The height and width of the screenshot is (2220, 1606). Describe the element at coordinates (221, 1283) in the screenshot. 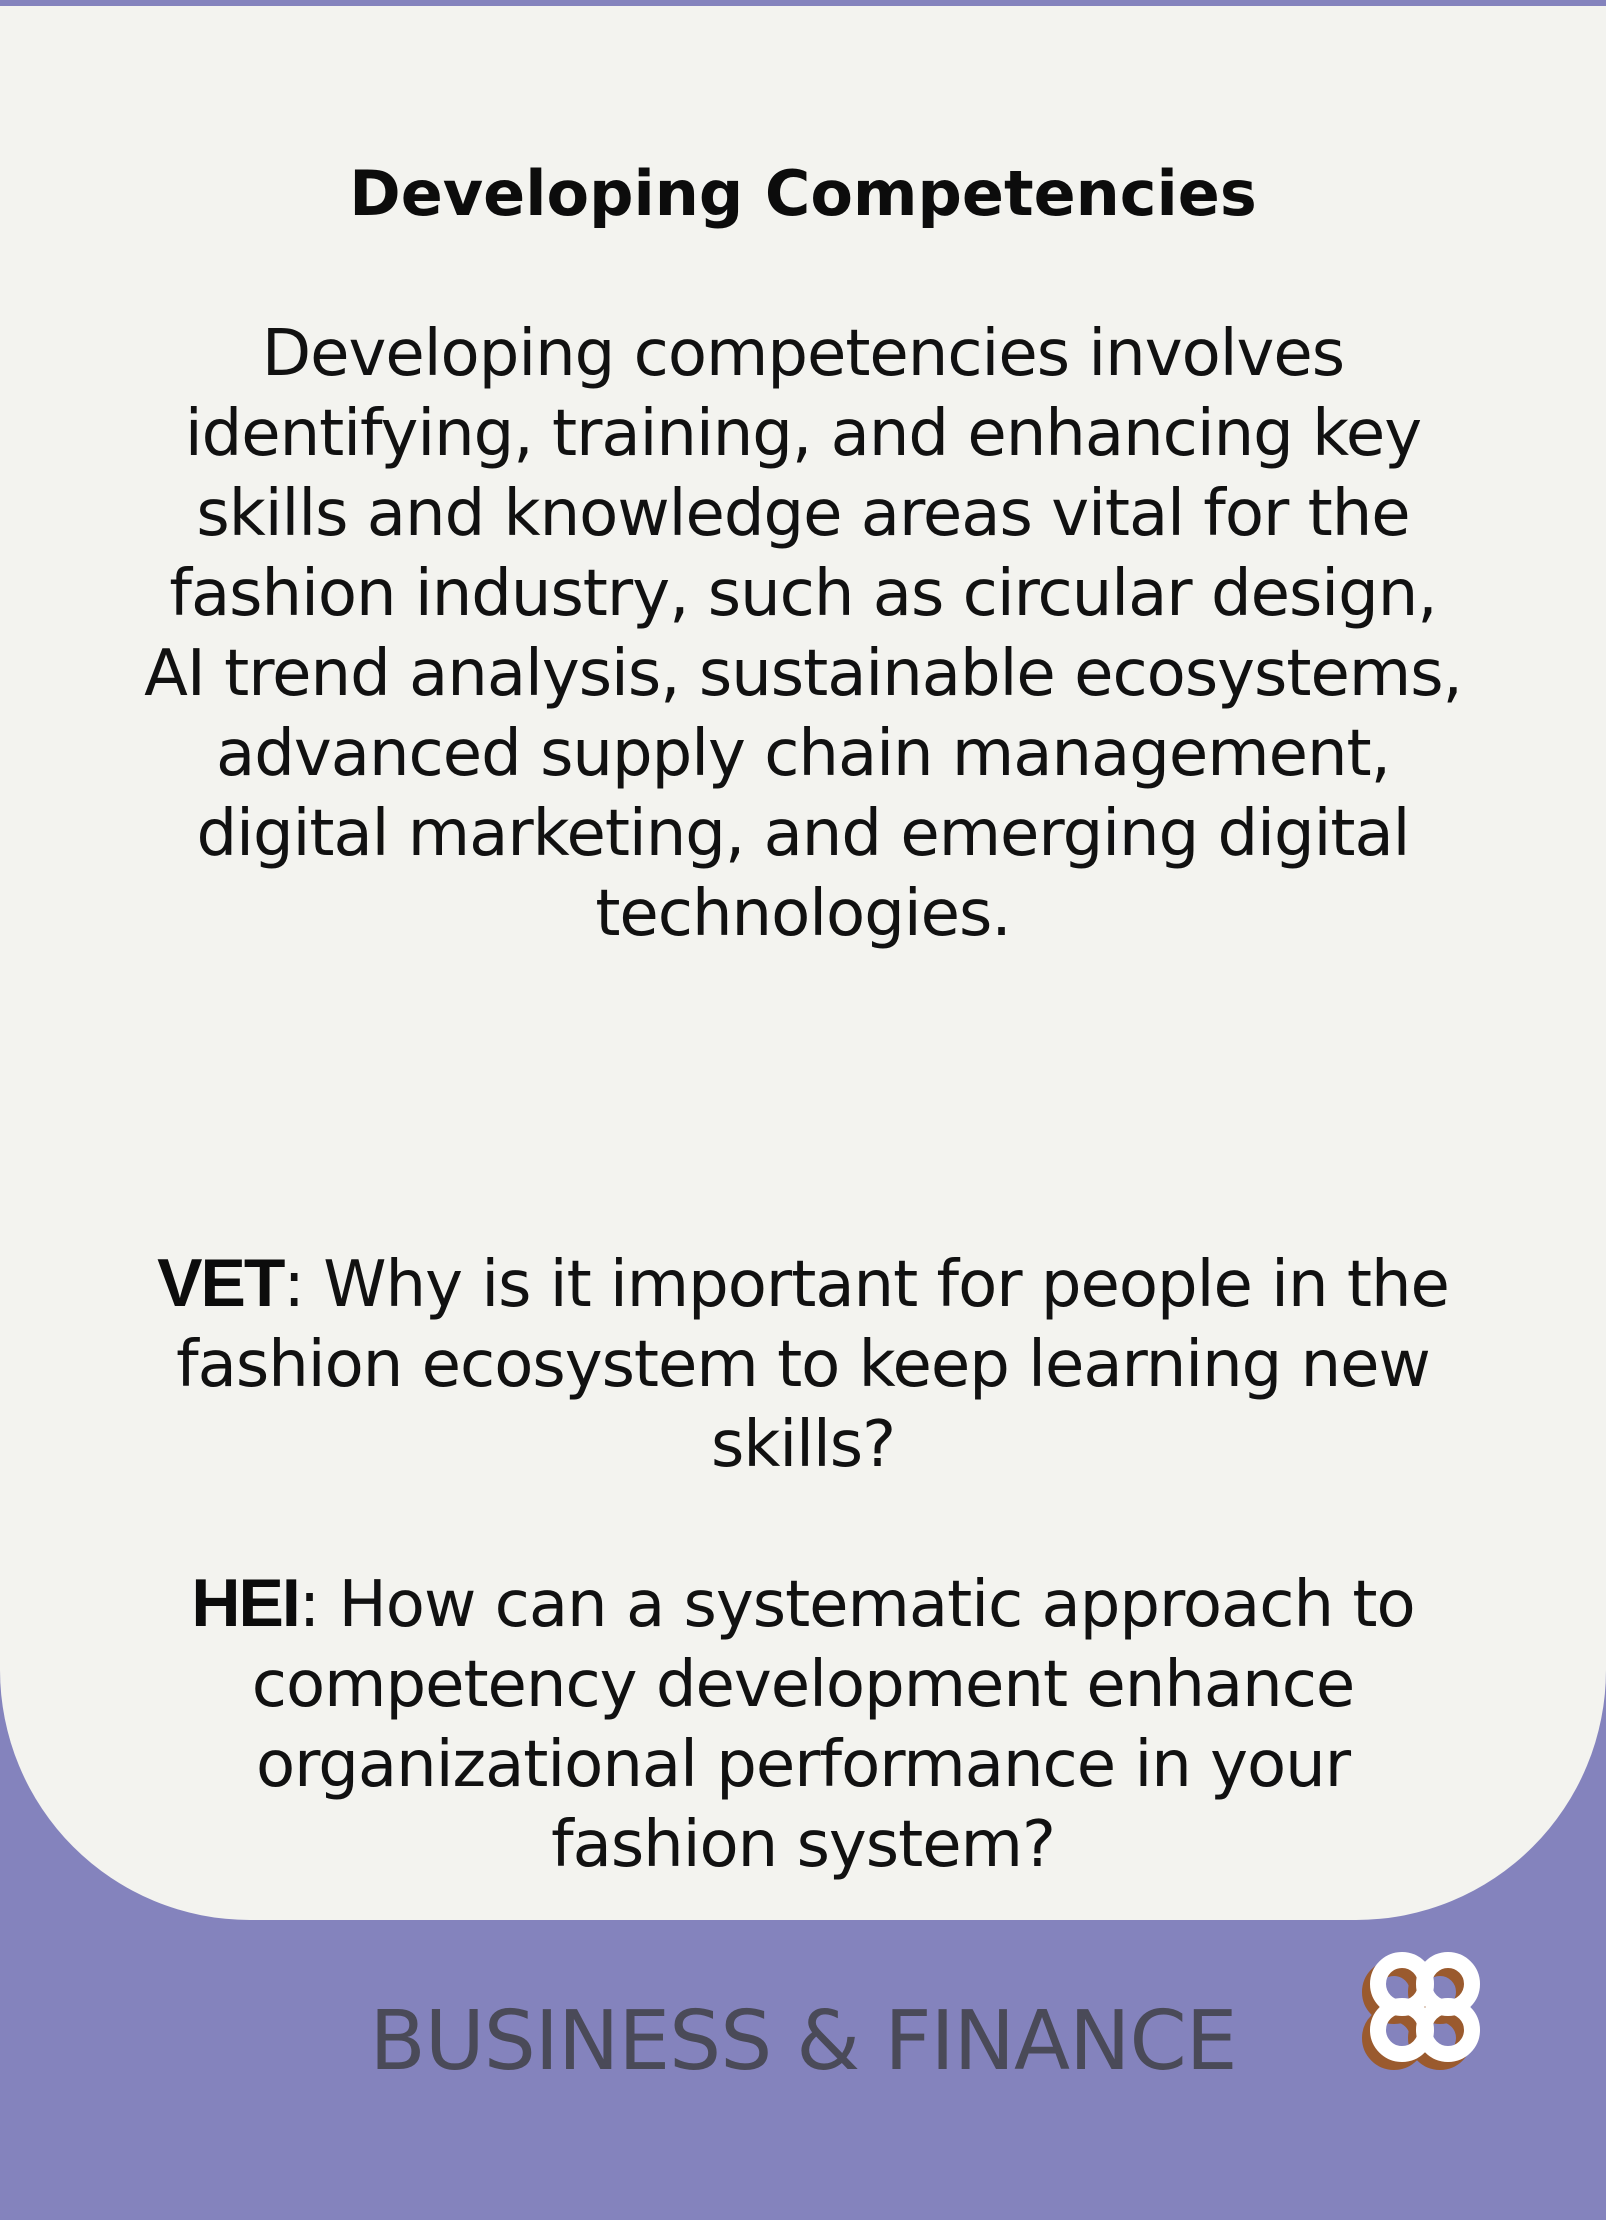

I see `vet-label: VET` at that location.